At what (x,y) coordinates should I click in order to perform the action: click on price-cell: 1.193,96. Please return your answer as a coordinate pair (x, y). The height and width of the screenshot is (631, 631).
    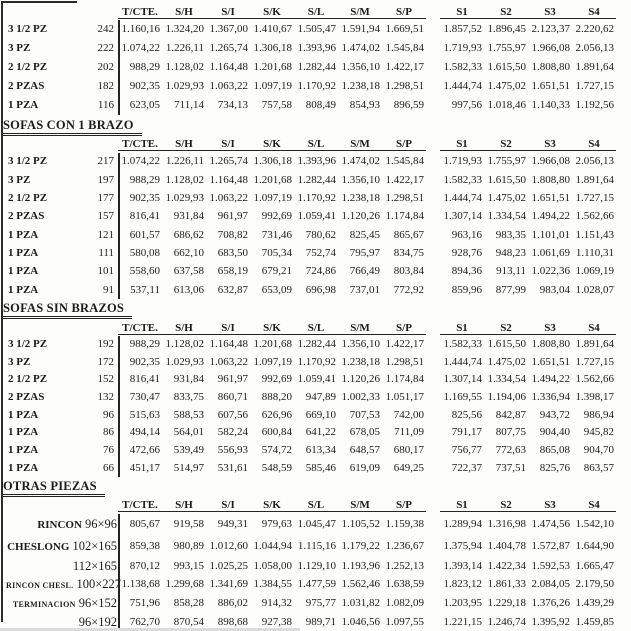
    Looking at the image, I should click on (361, 566).